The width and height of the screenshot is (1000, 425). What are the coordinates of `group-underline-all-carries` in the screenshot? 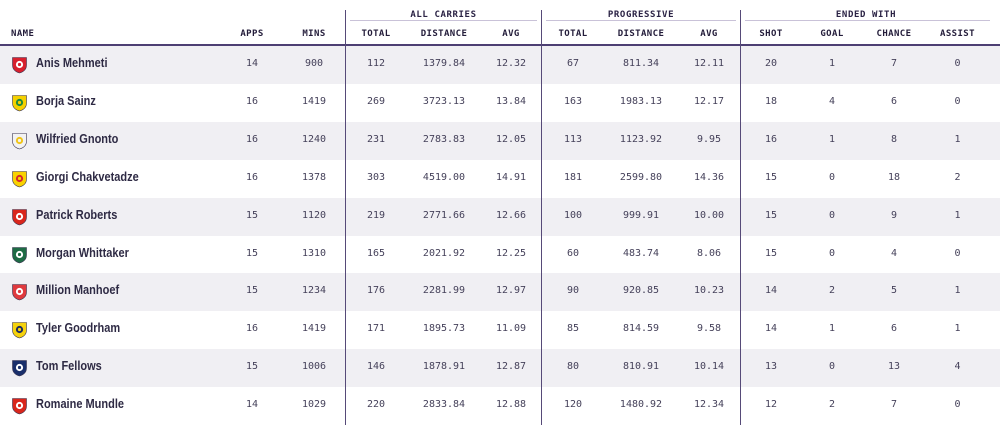 It's located at (443, 20).